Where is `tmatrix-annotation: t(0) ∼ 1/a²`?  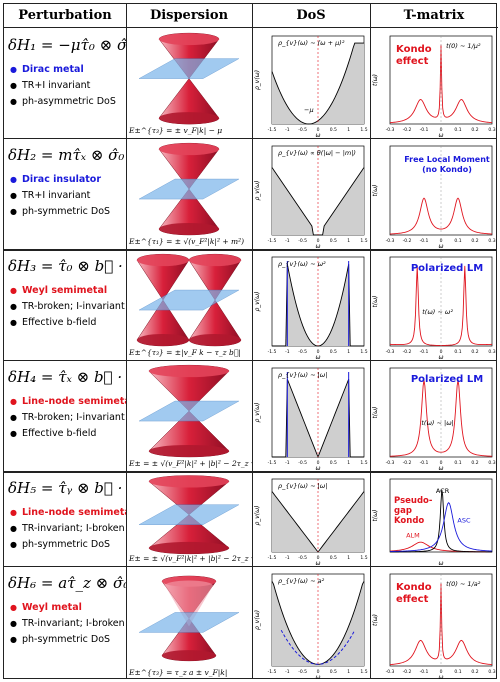 tmatrix-annotation: t(0) ∼ 1/a² is located at coordinates (463, 584).